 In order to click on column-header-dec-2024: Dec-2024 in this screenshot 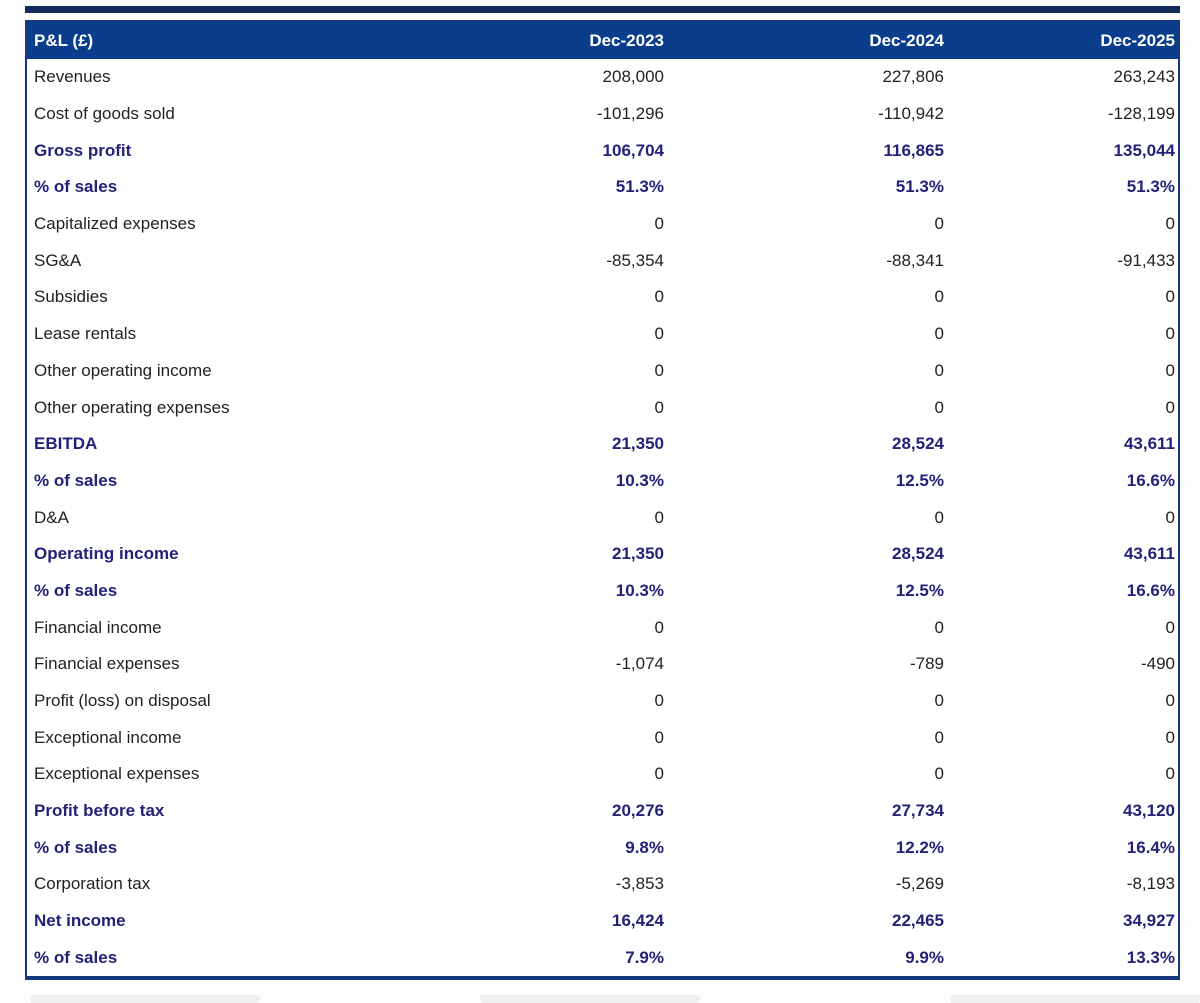, I will do `click(906, 40)`.